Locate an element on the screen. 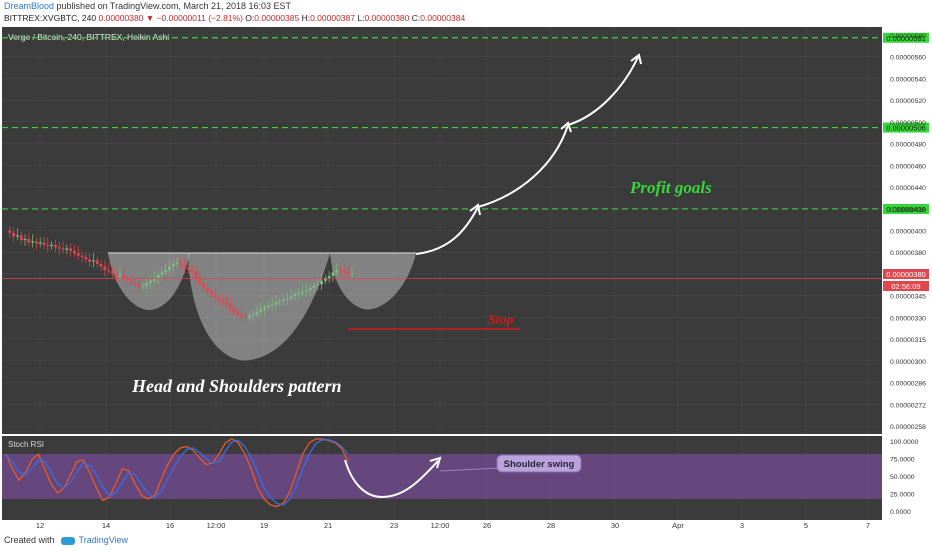 Image resolution: width=932 pixels, height=550 pixels. y-tick-label: 0.00000580 is located at coordinates (908, 36).